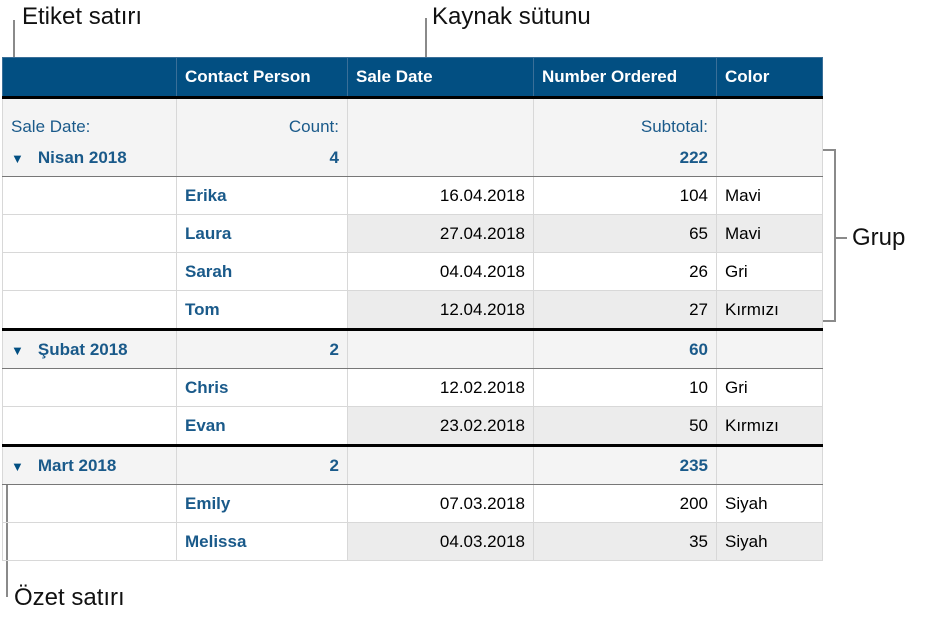  I want to click on contact-person-cell: Melissa, so click(262, 541).